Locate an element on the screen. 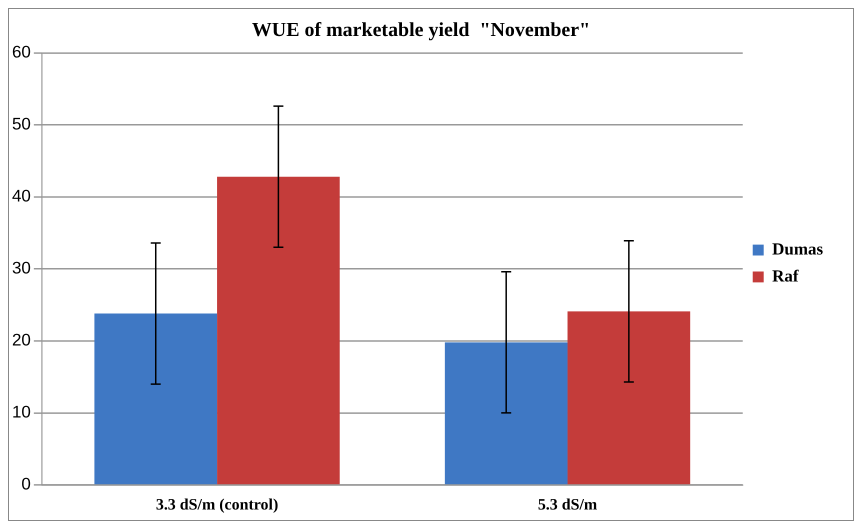 The width and height of the screenshot is (864, 531). y-tick-label: 20 is located at coordinates (21, 340).